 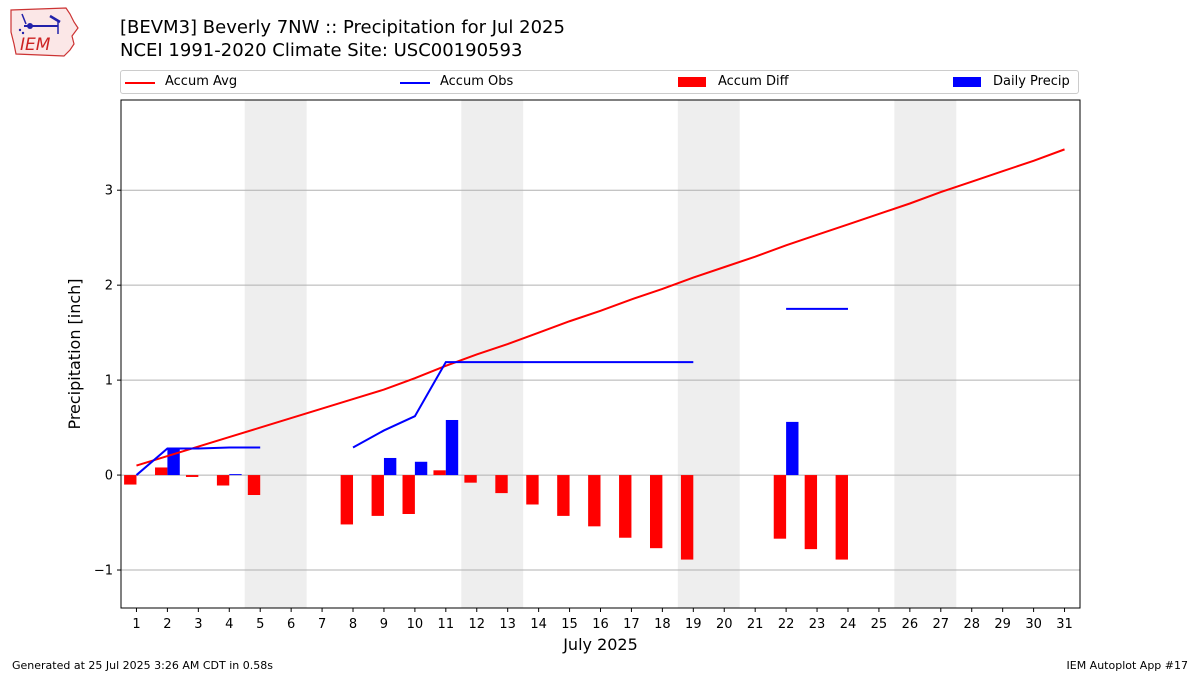 I want to click on x-tick-label: 16, so click(x=600, y=624).